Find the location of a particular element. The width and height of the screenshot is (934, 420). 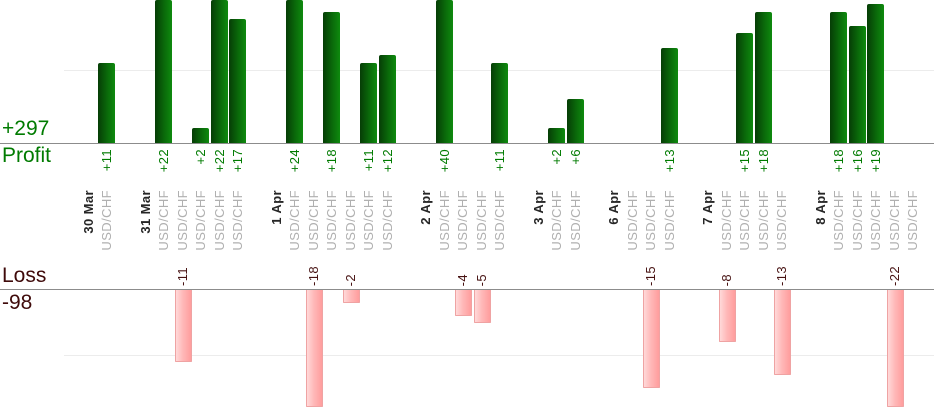

loss-value-cell: -8 is located at coordinates (726, 273).